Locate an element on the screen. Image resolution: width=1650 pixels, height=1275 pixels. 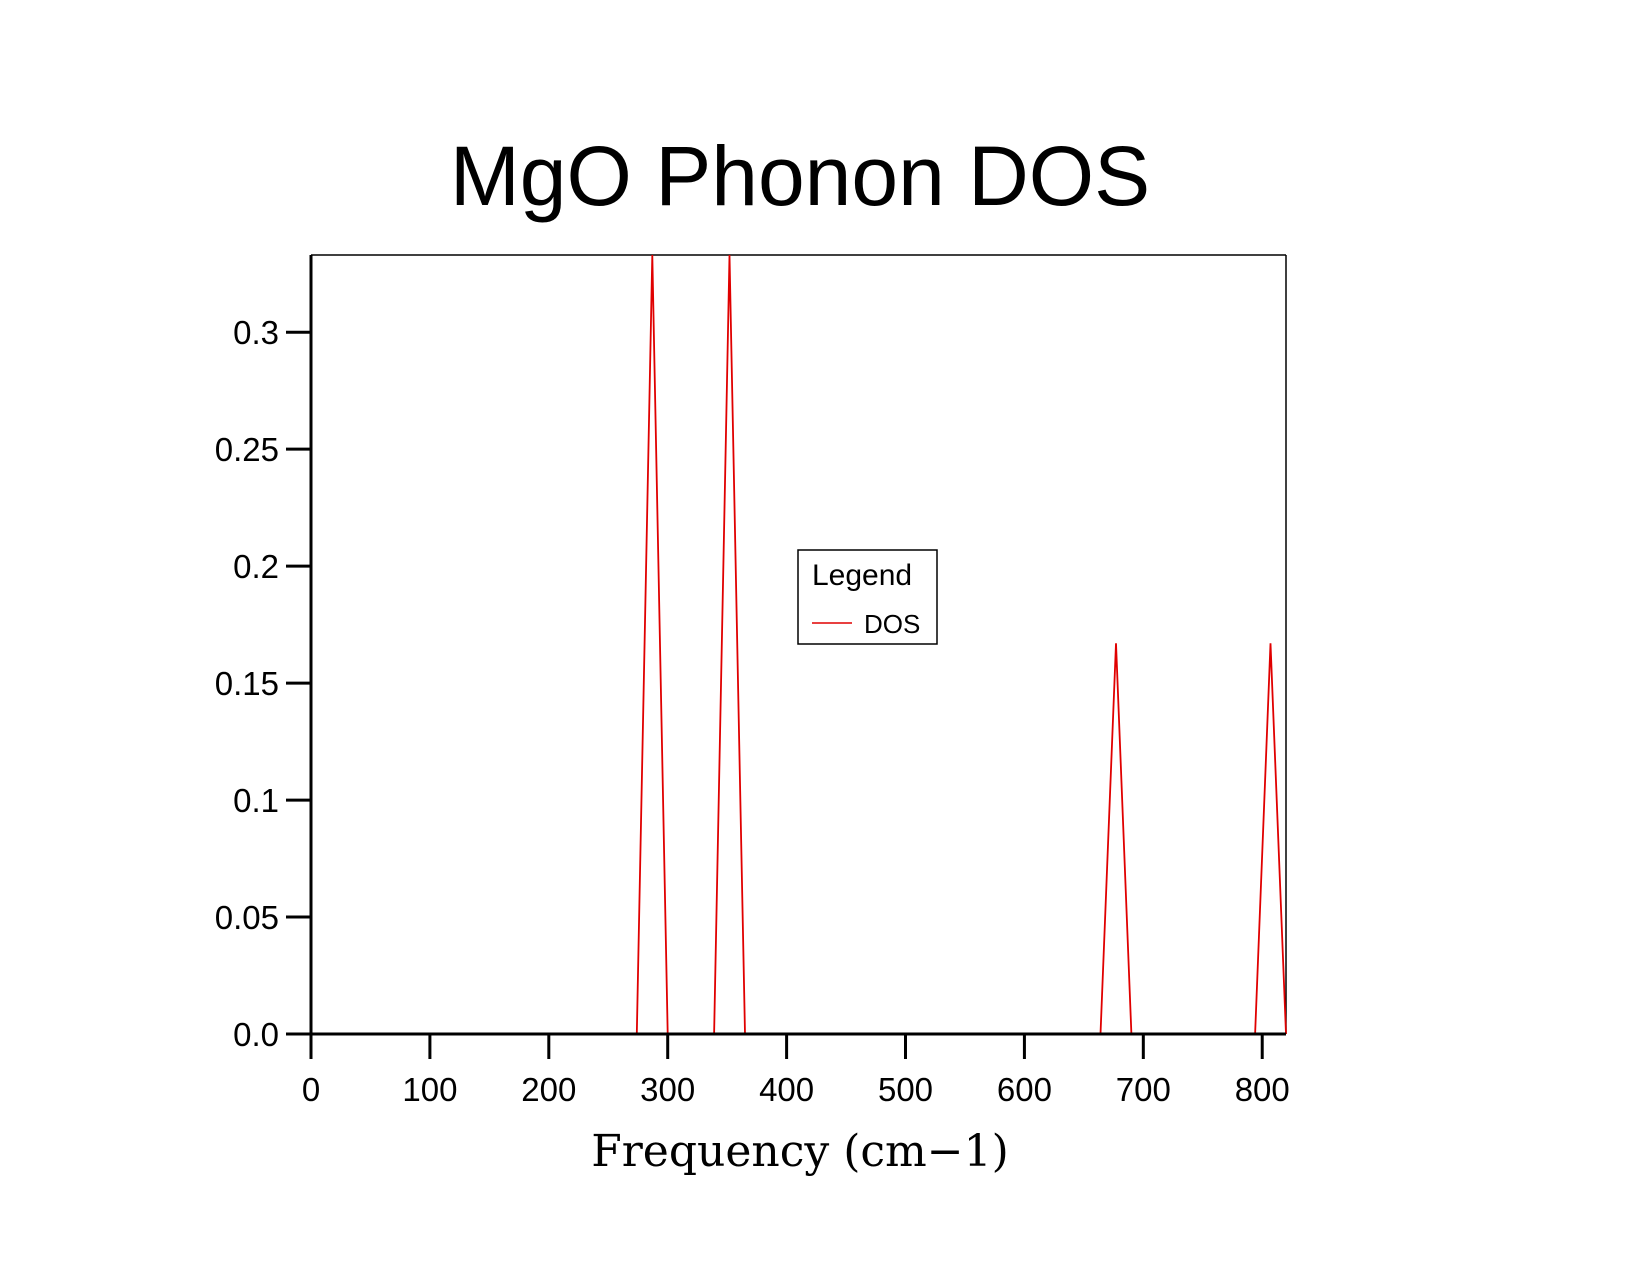
y-tick-label: 0.3 is located at coordinates (256, 332).